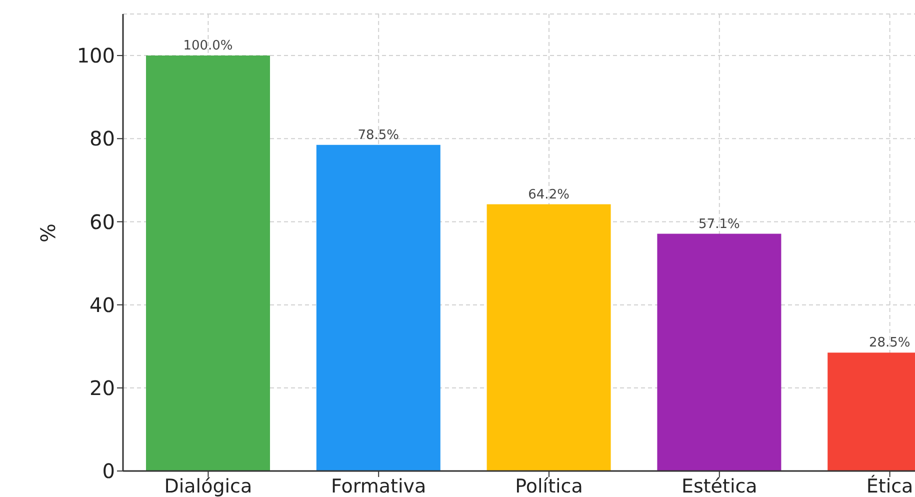  Describe the element at coordinates (549, 194) in the screenshot. I see `data-label: 64.2%` at that location.